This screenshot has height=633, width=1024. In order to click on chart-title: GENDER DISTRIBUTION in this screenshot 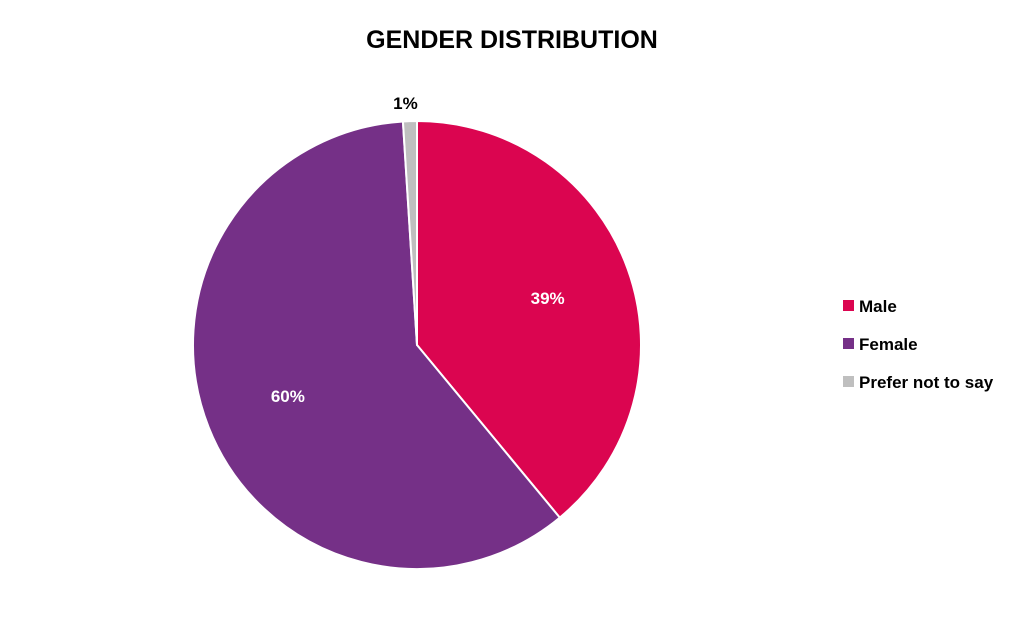, I will do `click(512, 40)`.